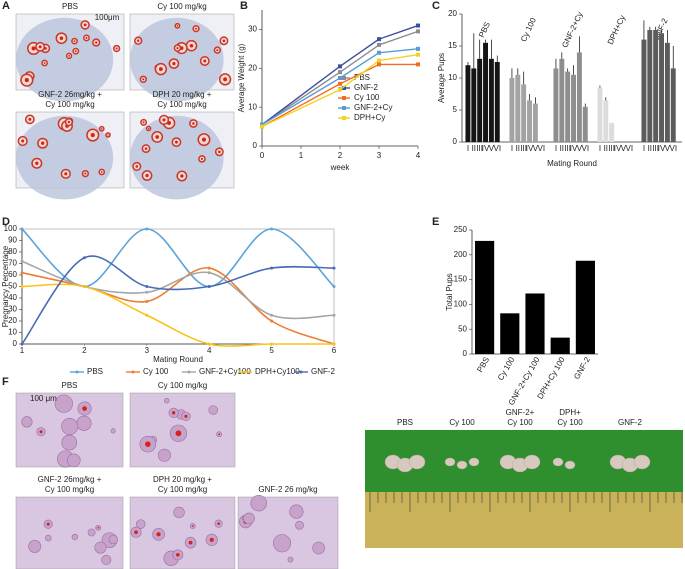 This screenshot has height=569, width=685. Describe the element at coordinates (107, 17) in the screenshot. I see `scale-bar-label: 100μm` at that location.